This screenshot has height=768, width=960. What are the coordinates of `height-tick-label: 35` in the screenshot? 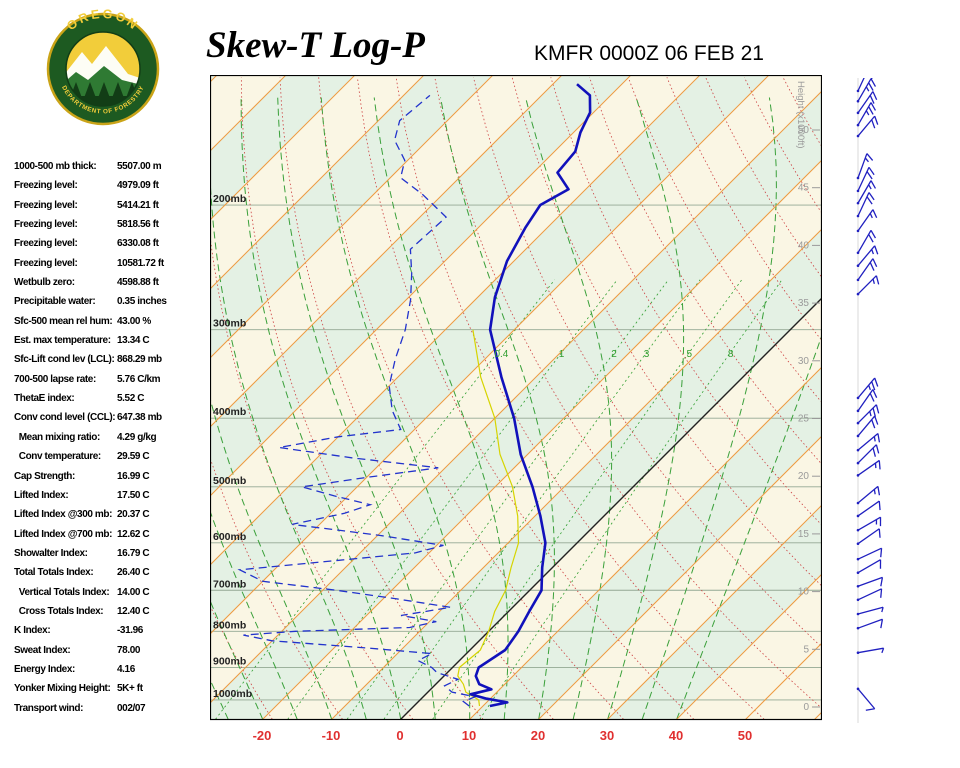 It's located at (804, 303).